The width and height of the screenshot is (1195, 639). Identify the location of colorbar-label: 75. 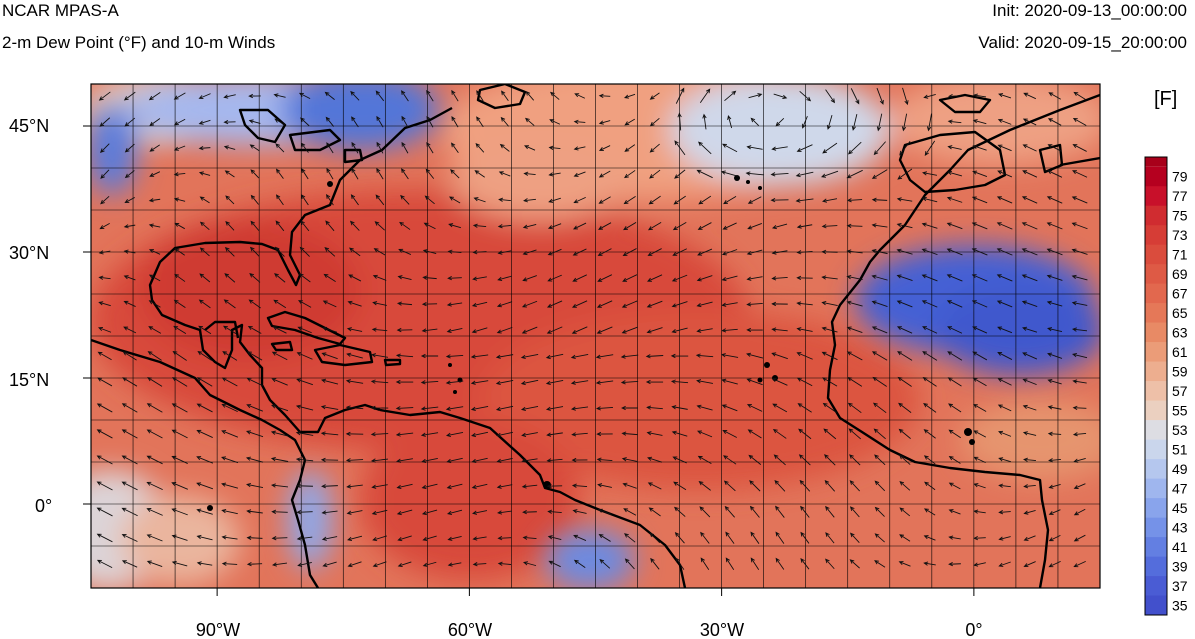
(1180, 215).